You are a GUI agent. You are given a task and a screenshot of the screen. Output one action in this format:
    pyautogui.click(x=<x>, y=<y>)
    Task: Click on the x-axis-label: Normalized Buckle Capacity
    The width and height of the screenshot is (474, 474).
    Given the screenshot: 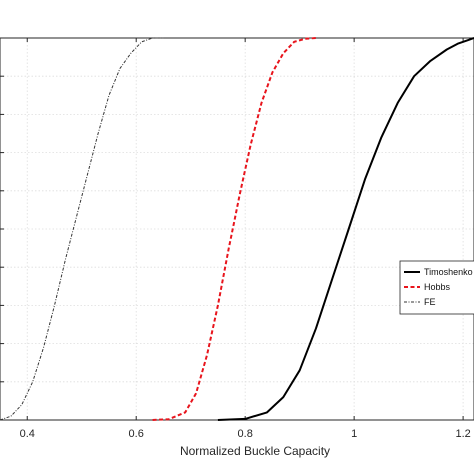 What is the action you would take?
    pyautogui.click(x=255, y=451)
    